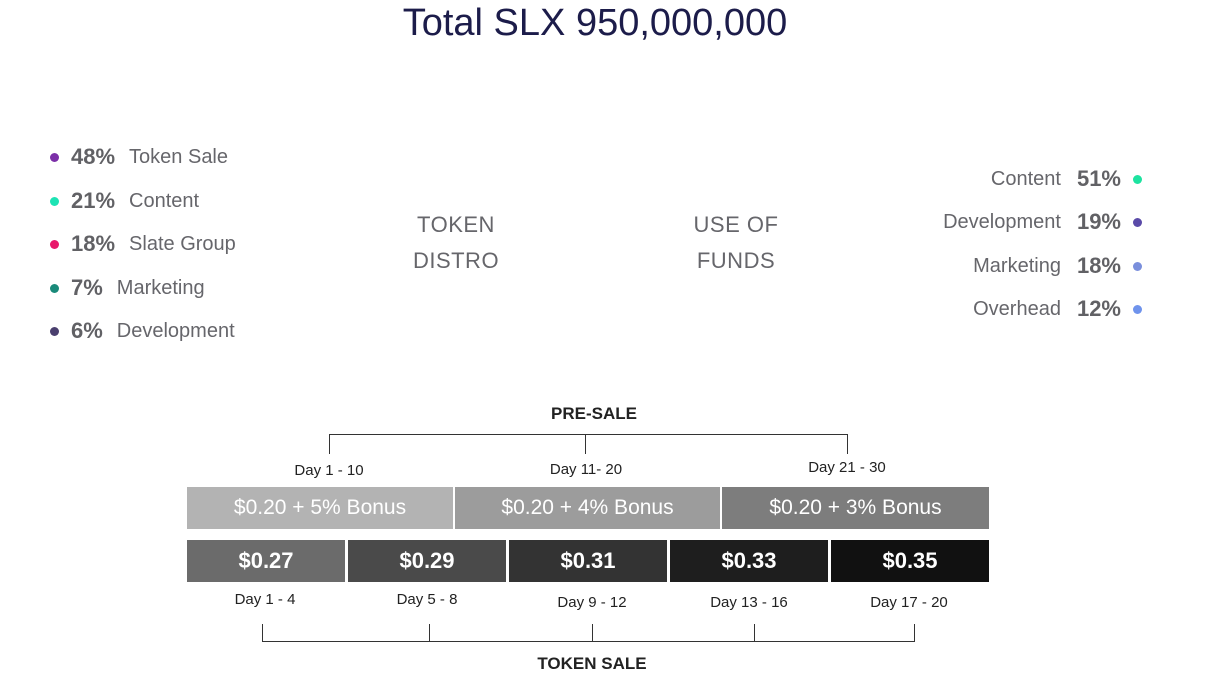 The image size is (1212, 689). Describe the element at coordinates (93, 200) in the screenshot. I see `legend-percent: 21%` at that location.